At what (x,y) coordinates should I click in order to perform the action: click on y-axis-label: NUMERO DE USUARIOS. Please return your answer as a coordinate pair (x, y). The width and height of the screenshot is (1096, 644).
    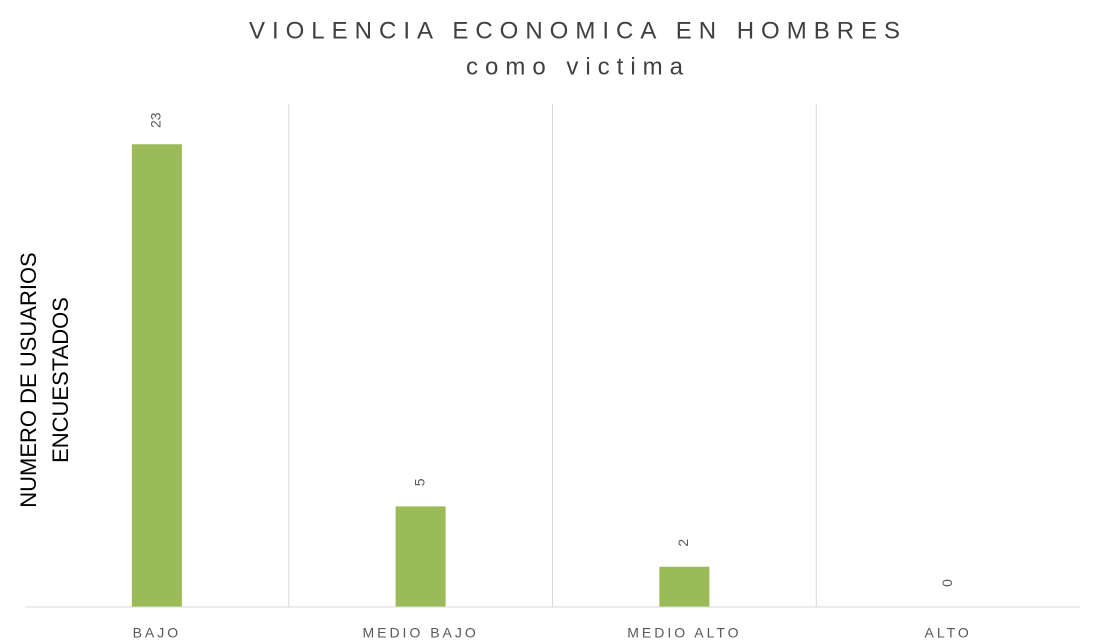
    Looking at the image, I should click on (28, 379).